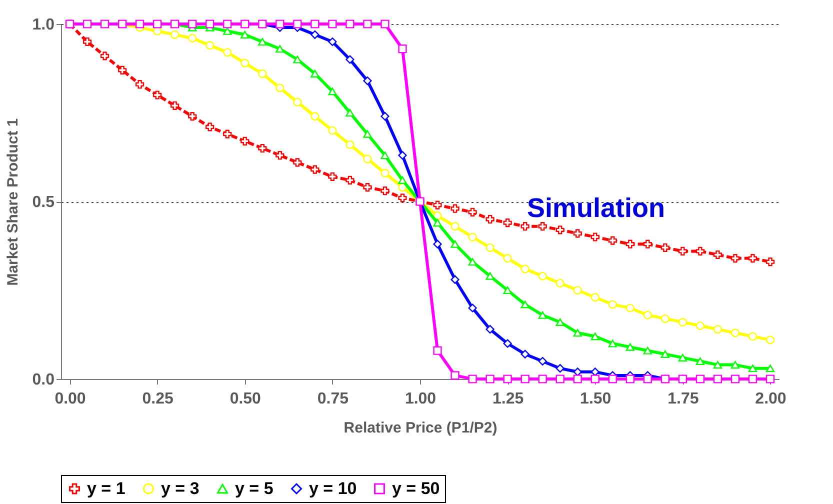 Image resolution: width=833 pixels, height=504 pixels. I want to click on x-tick-label: 1.75, so click(683, 399).